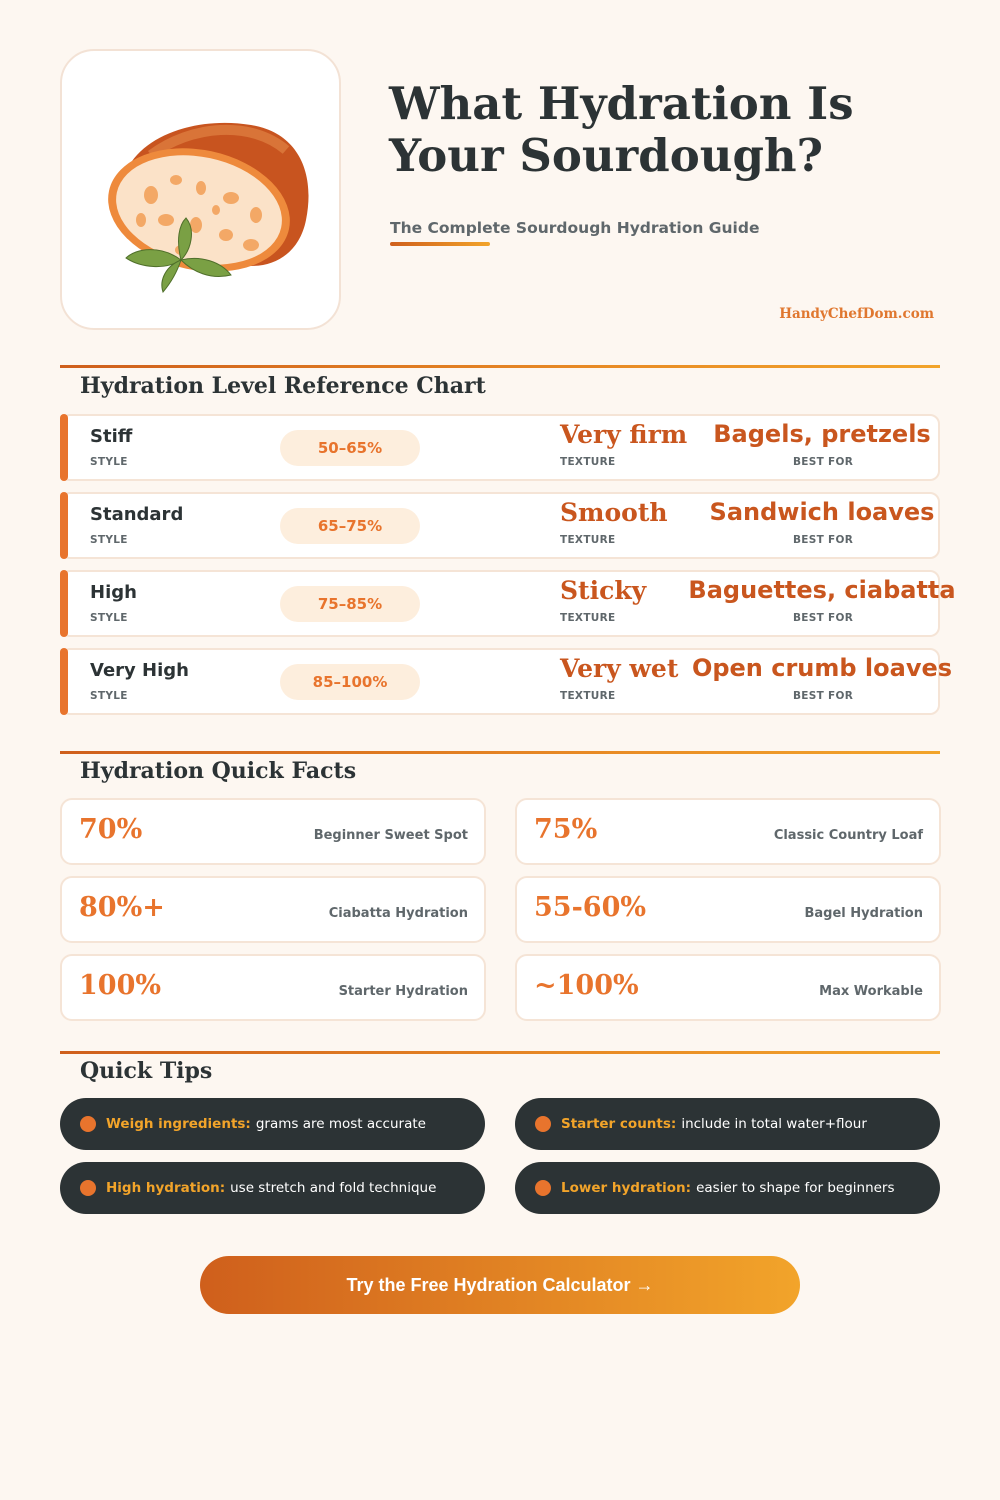 The width and height of the screenshot is (1000, 1500). I want to click on quick-facts-title: Hydration Quick Facts, so click(218, 771).